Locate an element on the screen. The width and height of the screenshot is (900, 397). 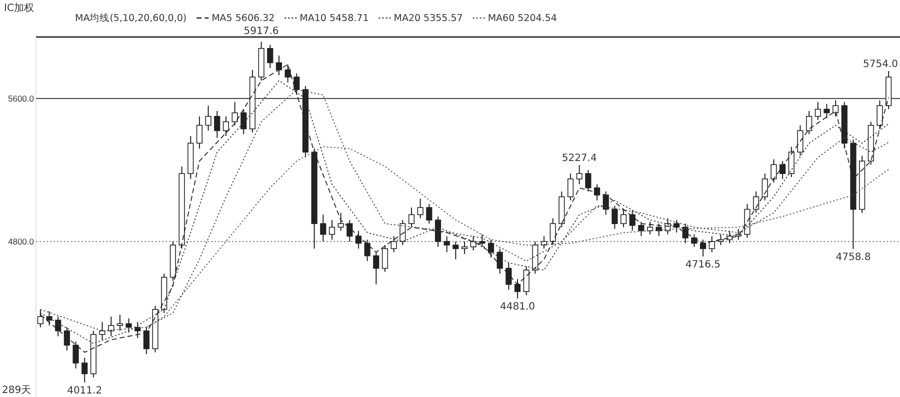
annotation: 5227.4 is located at coordinates (579, 158).